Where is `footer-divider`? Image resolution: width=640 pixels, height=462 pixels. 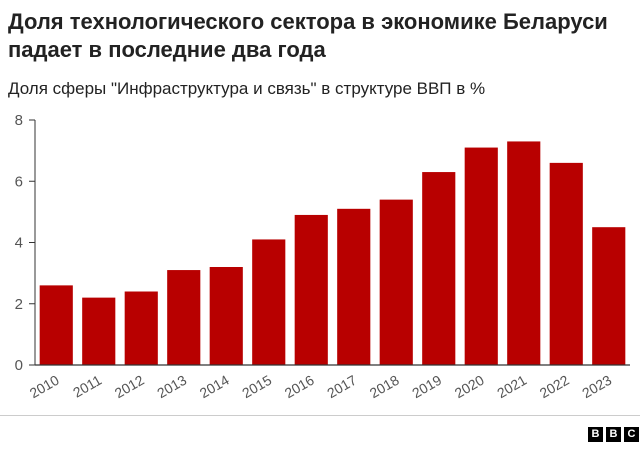
footer-divider is located at coordinates (320, 415).